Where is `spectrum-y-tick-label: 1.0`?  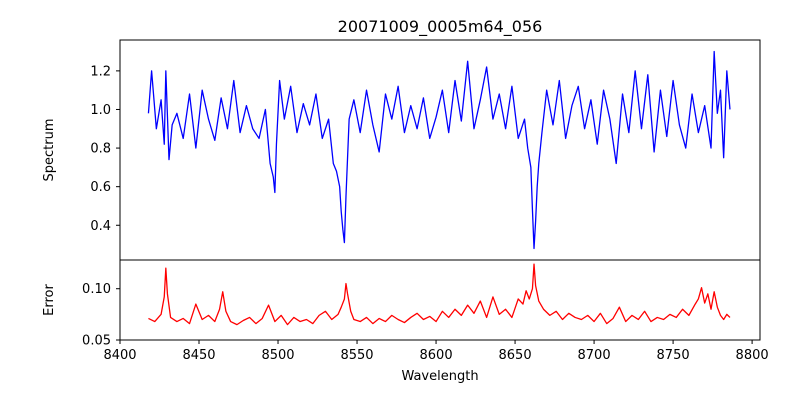
spectrum-y-tick-label: 1.0 is located at coordinates (100, 110).